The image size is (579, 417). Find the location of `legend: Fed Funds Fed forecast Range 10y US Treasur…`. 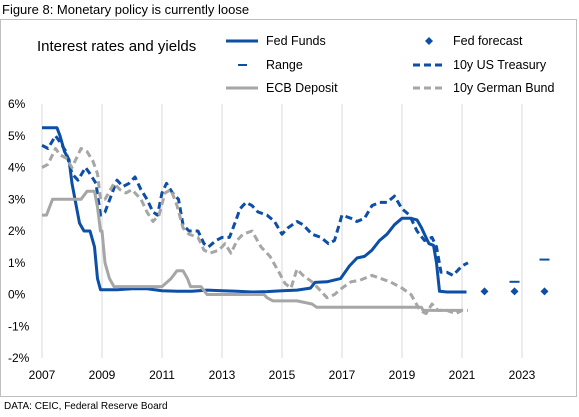

legend: Fed Funds Fed forecast Range 10y US Treasur… is located at coordinates (390, 64).